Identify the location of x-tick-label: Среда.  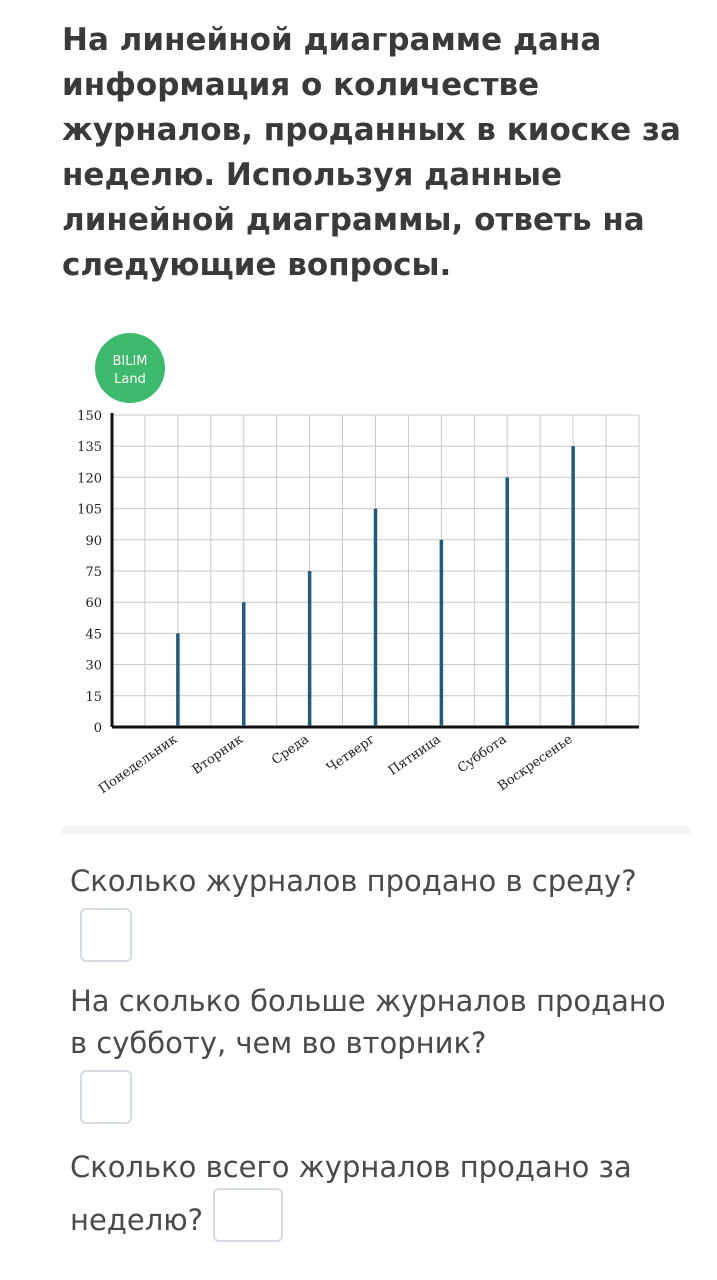
(290, 750).